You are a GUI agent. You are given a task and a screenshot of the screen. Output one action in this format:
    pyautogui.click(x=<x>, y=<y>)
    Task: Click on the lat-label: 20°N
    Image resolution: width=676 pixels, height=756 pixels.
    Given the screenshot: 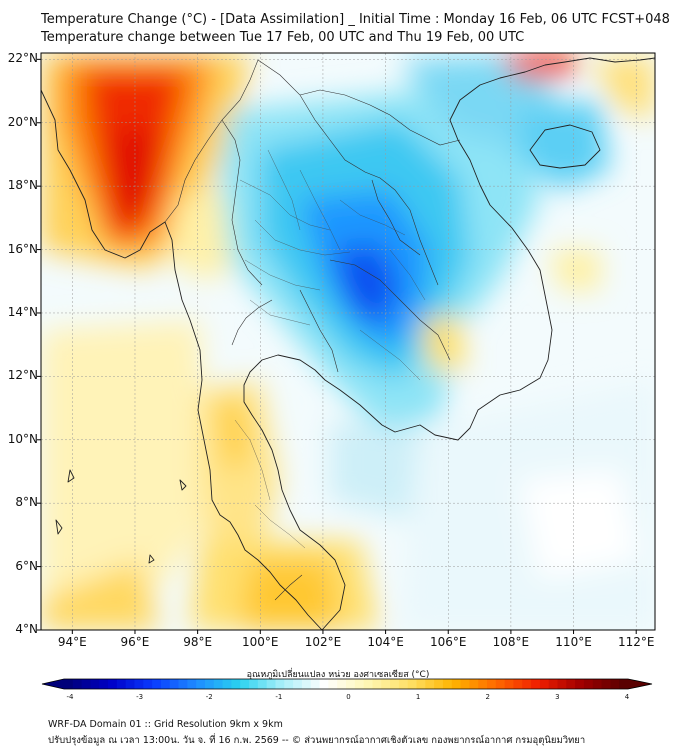 What is the action you would take?
    pyautogui.click(x=22, y=121)
    